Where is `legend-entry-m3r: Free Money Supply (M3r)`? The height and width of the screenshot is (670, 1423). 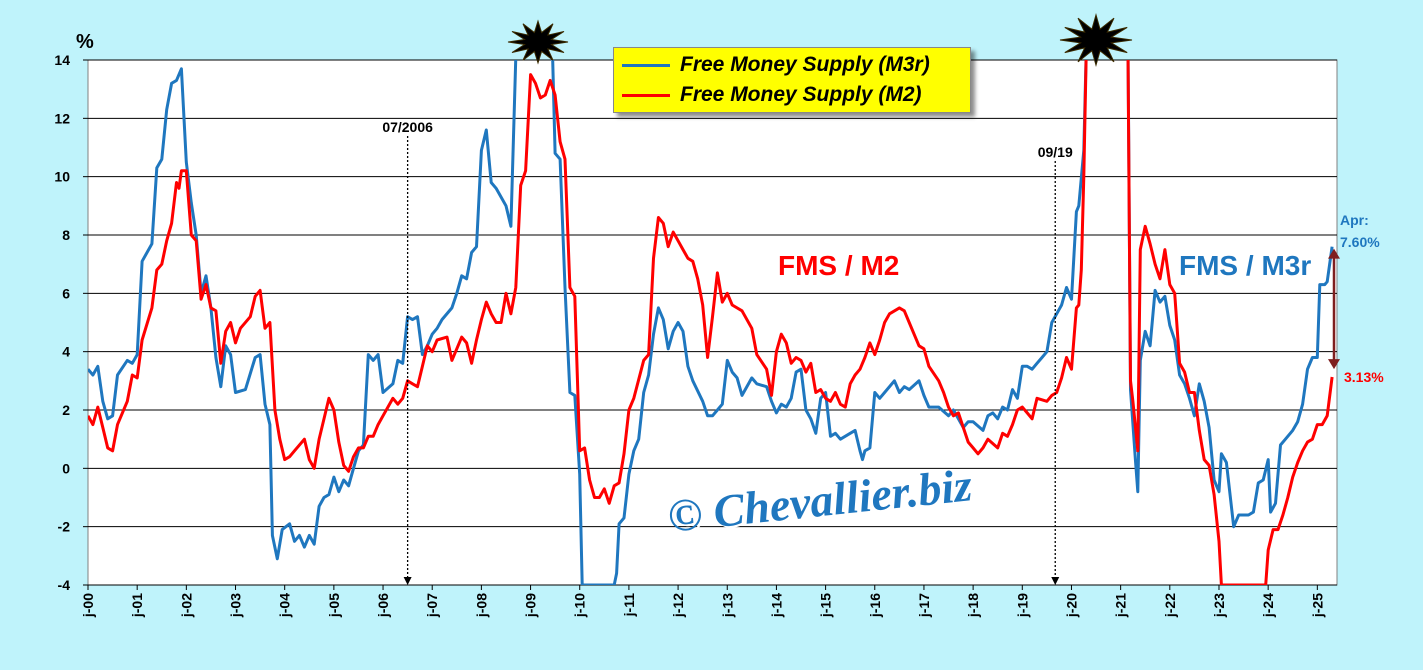 legend-entry-m3r: Free Money Supply (M3r) is located at coordinates (776, 65).